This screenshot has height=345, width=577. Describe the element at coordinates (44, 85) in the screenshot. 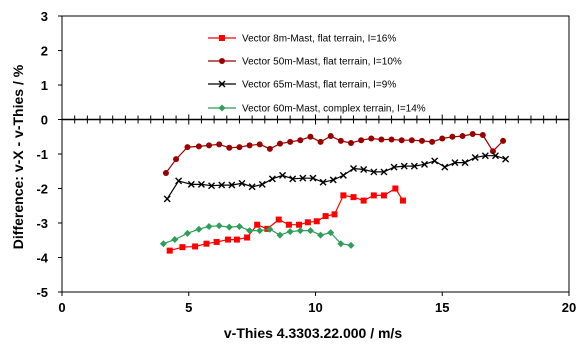

I see `y-tick-label: 1` at that location.